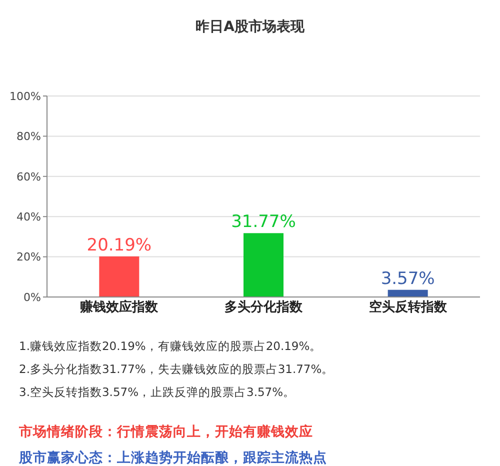 Image resolution: width=500 pixels, height=466 pixels. Describe the element at coordinates (157, 392) in the screenshot. I see `text: 3.空头反转指数3.57%，止跌反弹的股票占3.57%。` at that location.